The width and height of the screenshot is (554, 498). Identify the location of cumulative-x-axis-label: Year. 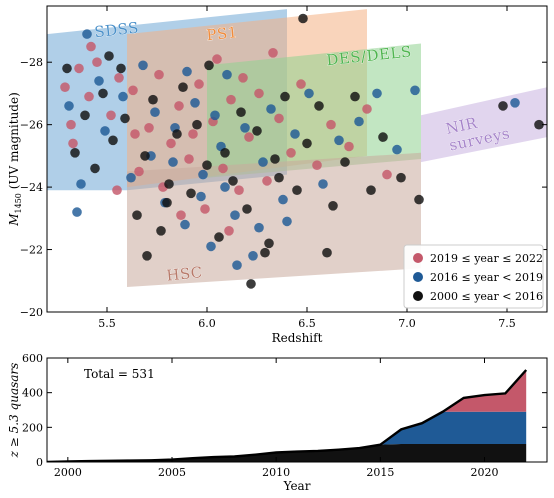
(297, 486).